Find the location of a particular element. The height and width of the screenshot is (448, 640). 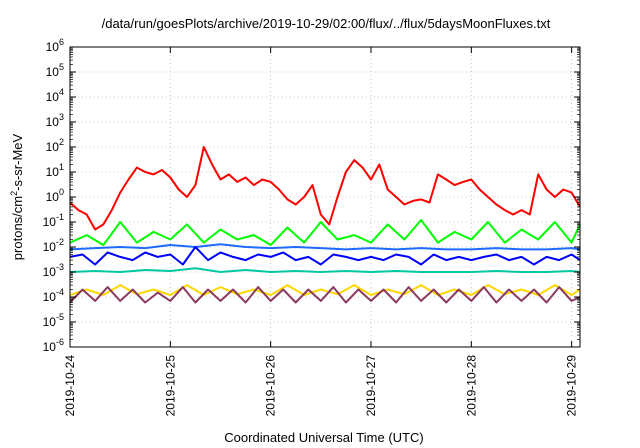

x-tick-label: 2019-10-28 is located at coordinates (471, 386).